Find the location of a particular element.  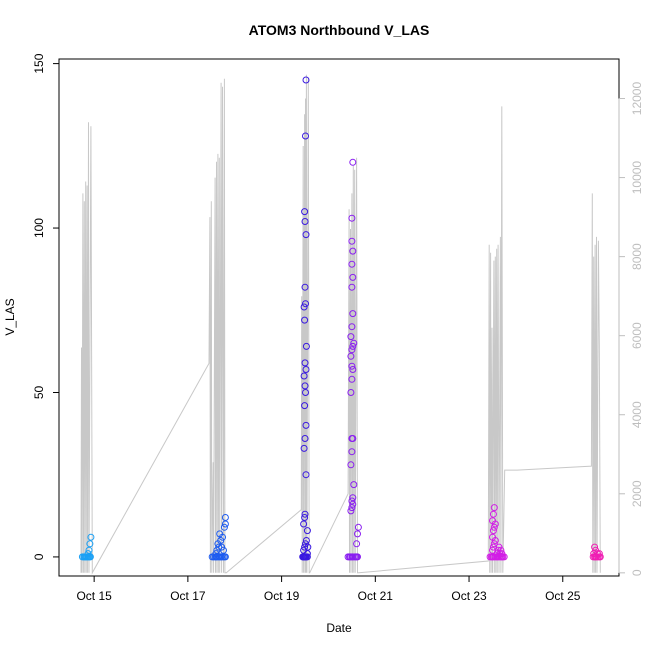

y-tick-label: 100 is located at coordinates (39, 228).